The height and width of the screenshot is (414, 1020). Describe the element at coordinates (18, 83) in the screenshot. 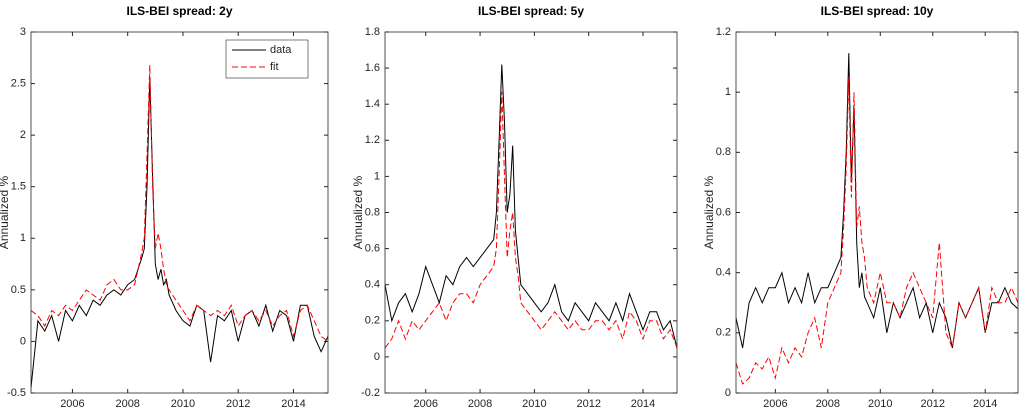

I see `y-tick-label: 2.5` at that location.